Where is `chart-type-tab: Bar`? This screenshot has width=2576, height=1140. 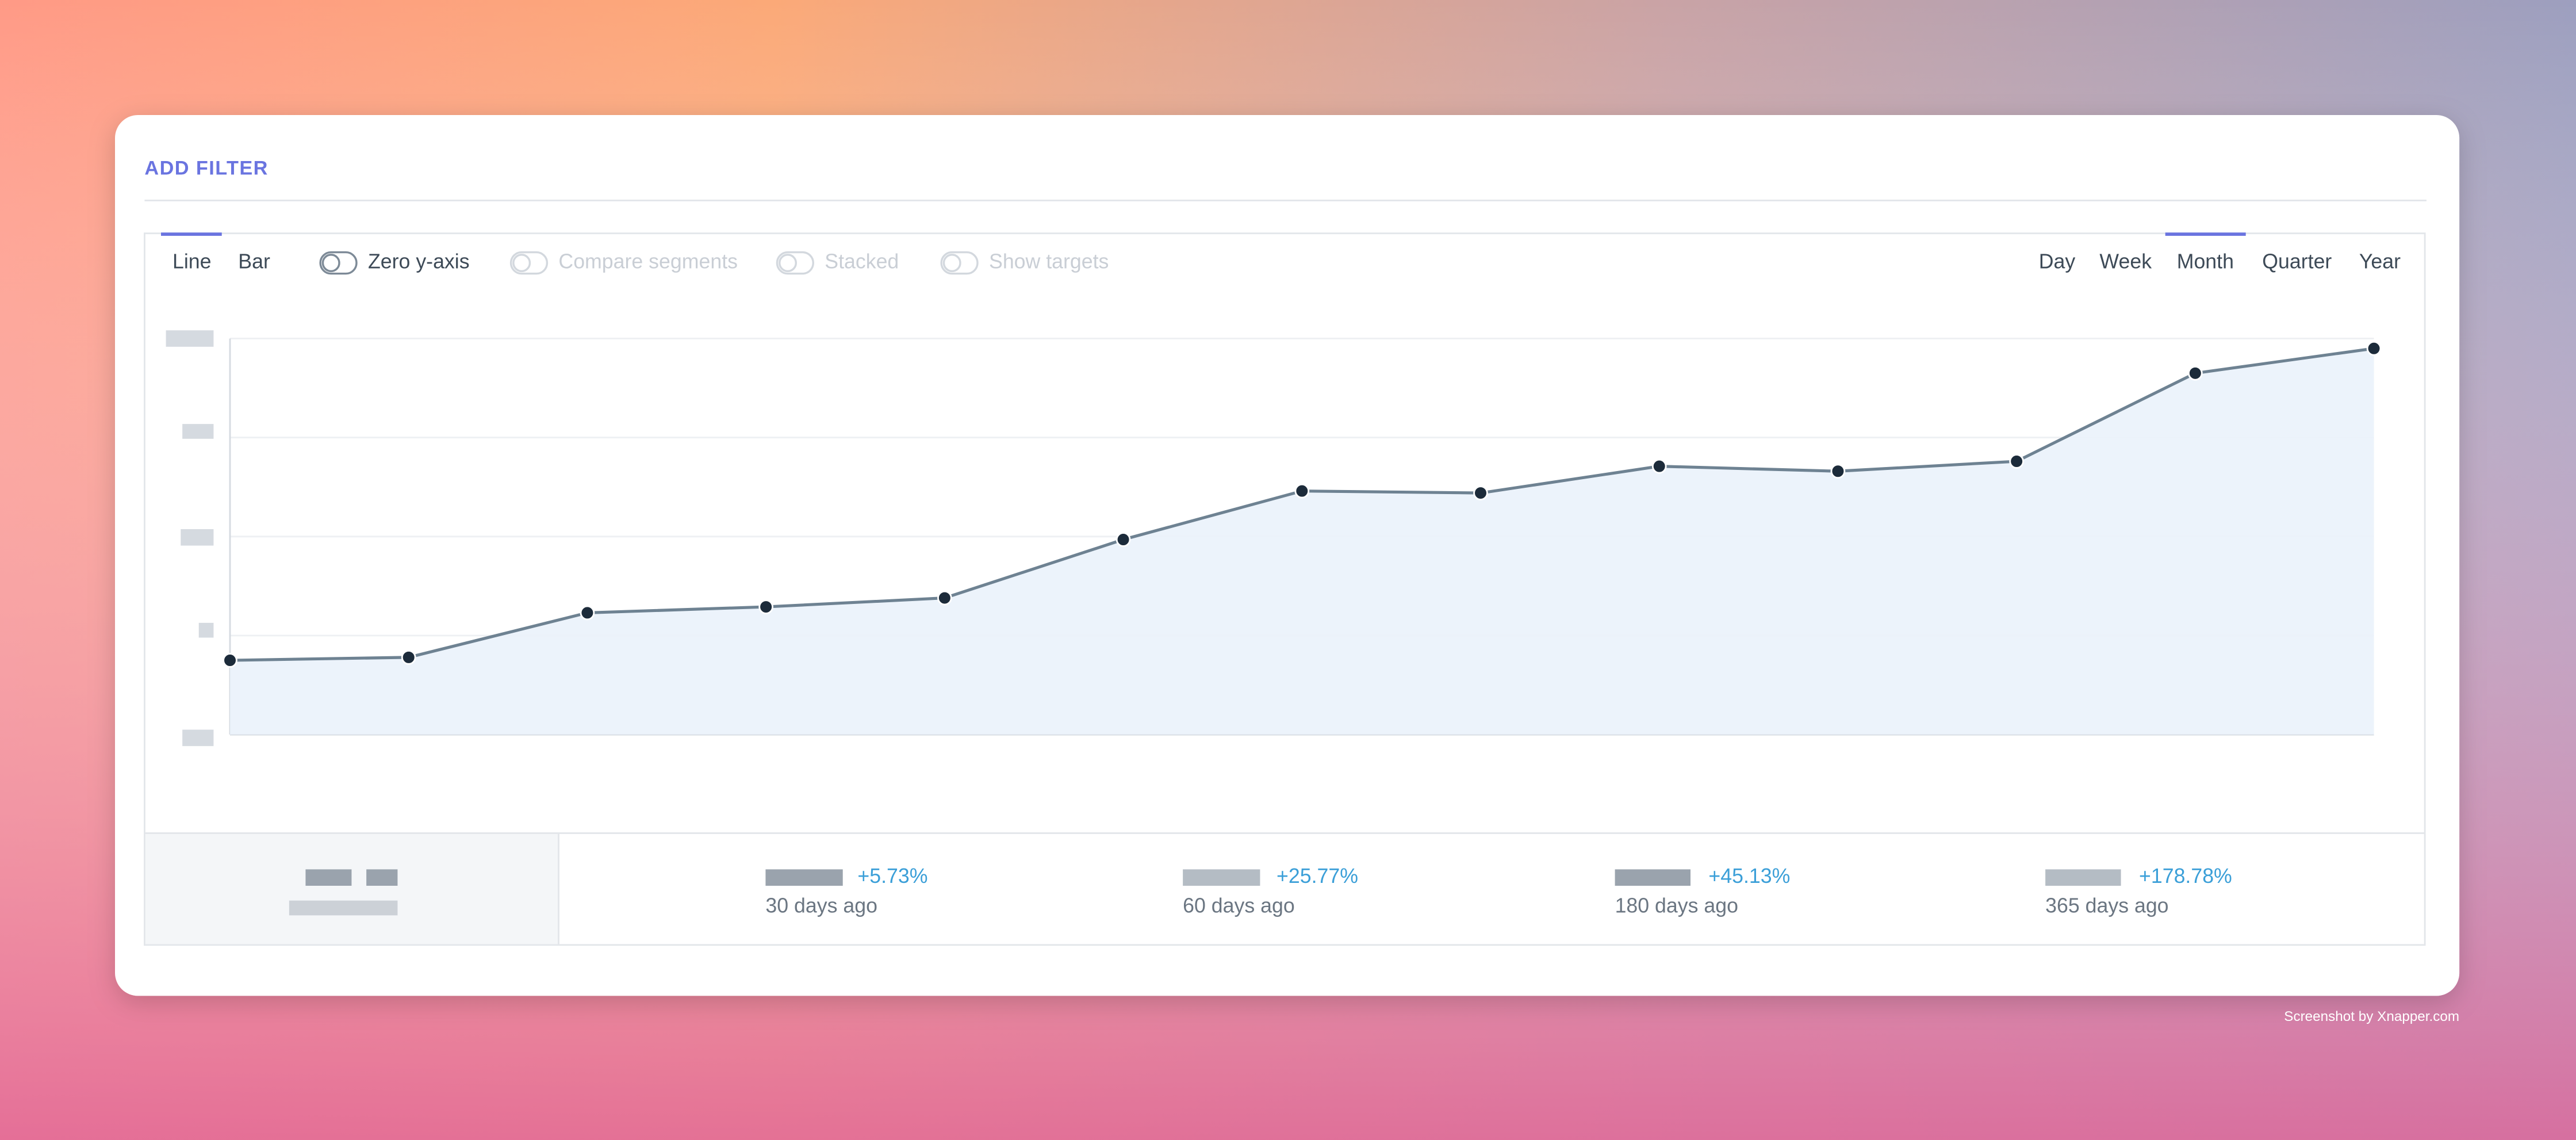
chart-type-tab: Bar is located at coordinates (254, 261).